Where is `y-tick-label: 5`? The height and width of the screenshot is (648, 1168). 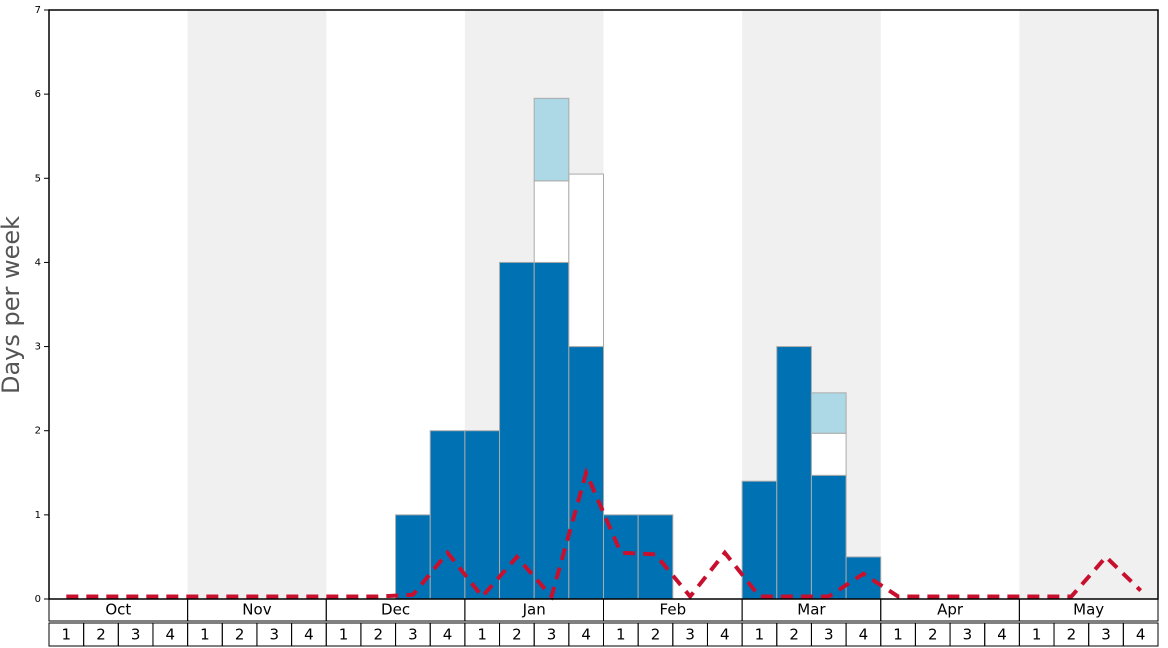
y-tick-label: 5 is located at coordinates (38, 178).